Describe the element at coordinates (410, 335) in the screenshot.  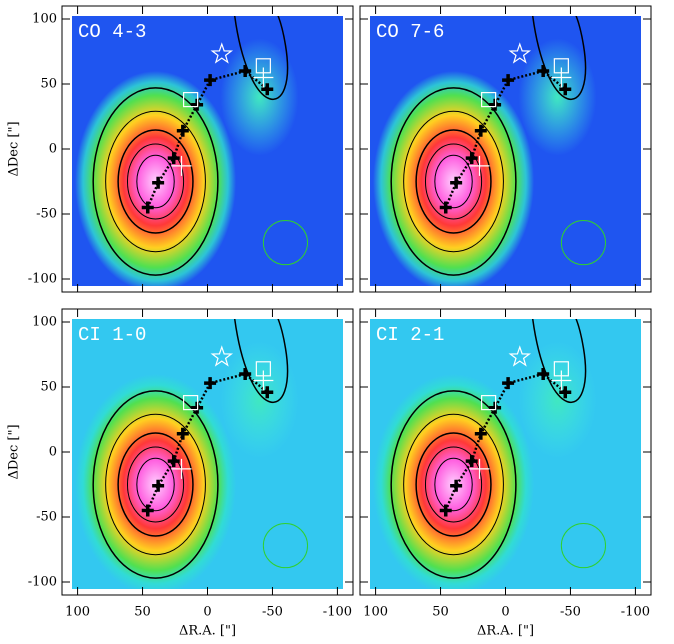
I see `panel-title: CI 2-1` at that location.